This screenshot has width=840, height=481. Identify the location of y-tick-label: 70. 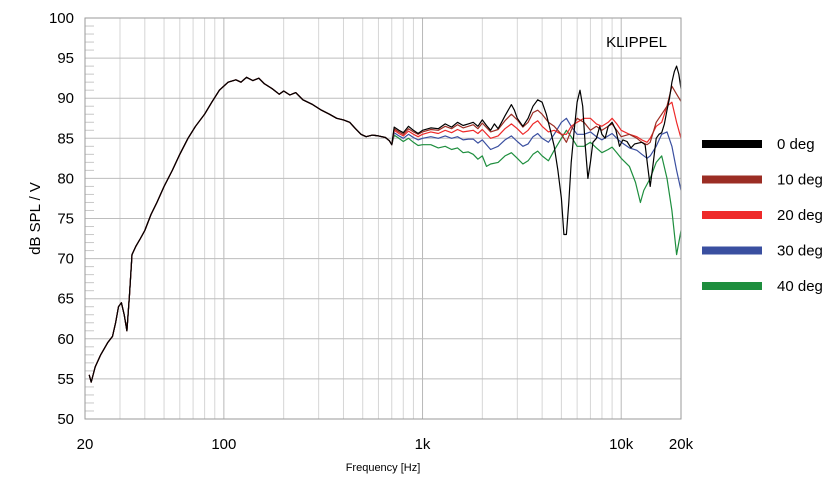
(65, 259).